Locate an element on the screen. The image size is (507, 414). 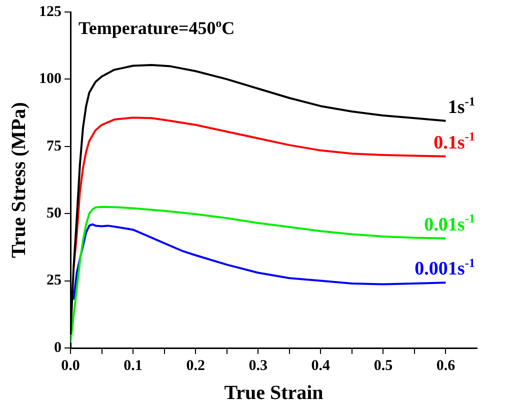
y-tick-label: 100 is located at coordinates (50, 79).